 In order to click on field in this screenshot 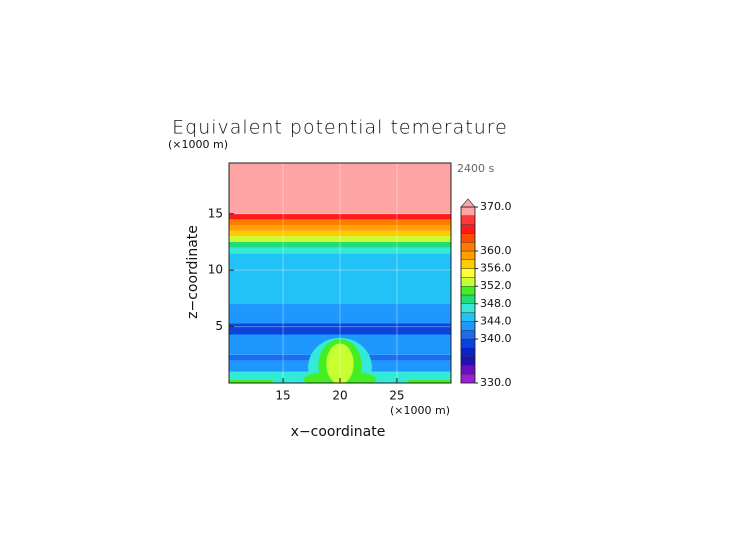, I will do `click(340, 273)`.